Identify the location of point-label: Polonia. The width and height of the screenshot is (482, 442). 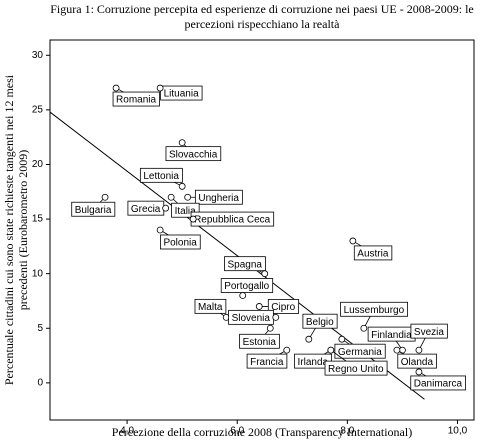
(180, 243).